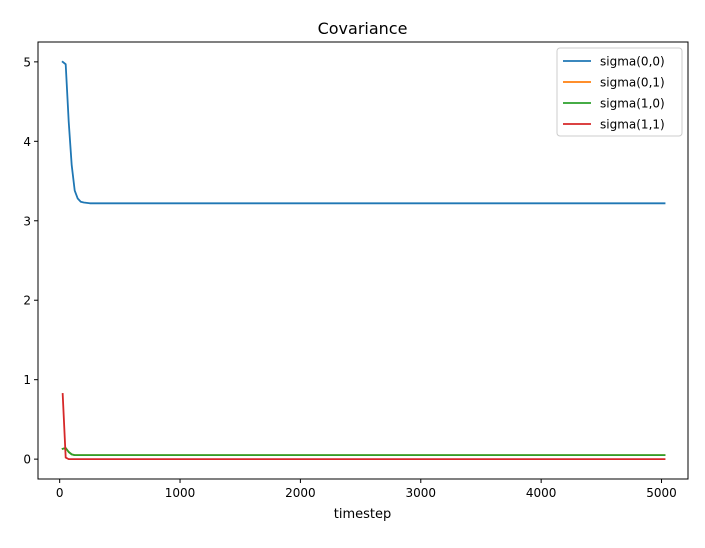  What do you see at coordinates (661, 493) in the screenshot?
I see `x-tick-label-5: 5000` at bounding box center [661, 493].